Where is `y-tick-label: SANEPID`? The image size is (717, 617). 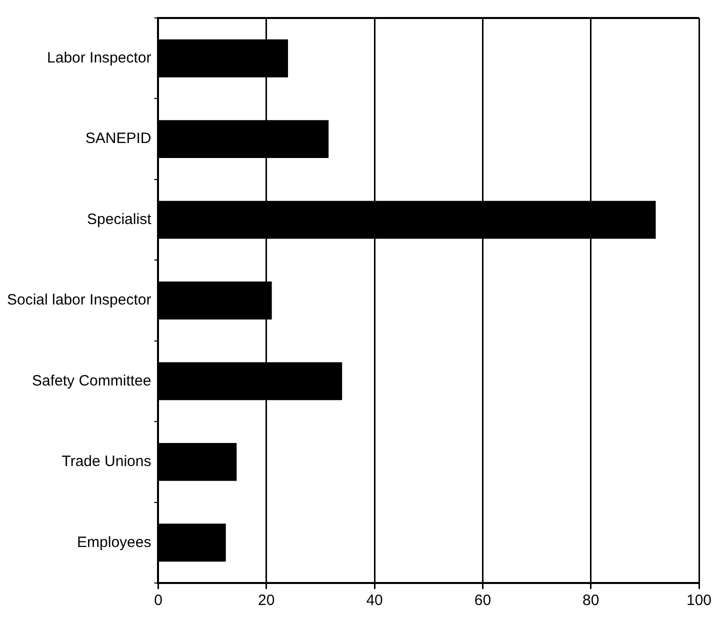 y-tick-label: SANEPID is located at coordinates (118, 139).